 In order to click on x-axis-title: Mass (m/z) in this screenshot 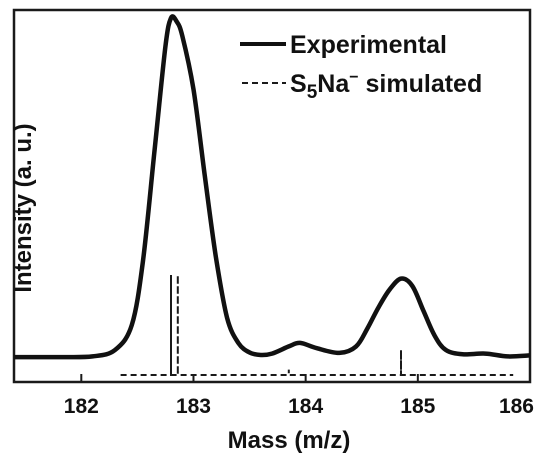, I will do `click(289, 440)`.